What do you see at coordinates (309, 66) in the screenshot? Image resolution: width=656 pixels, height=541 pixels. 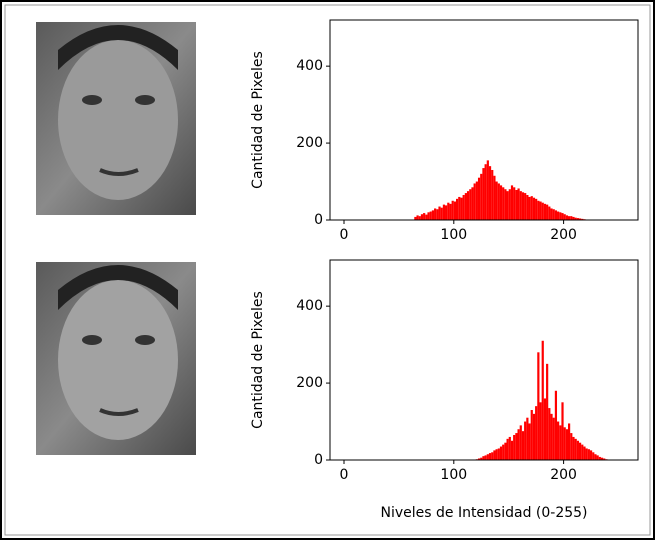 I see `y-tick-label: 400` at bounding box center [309, 66].